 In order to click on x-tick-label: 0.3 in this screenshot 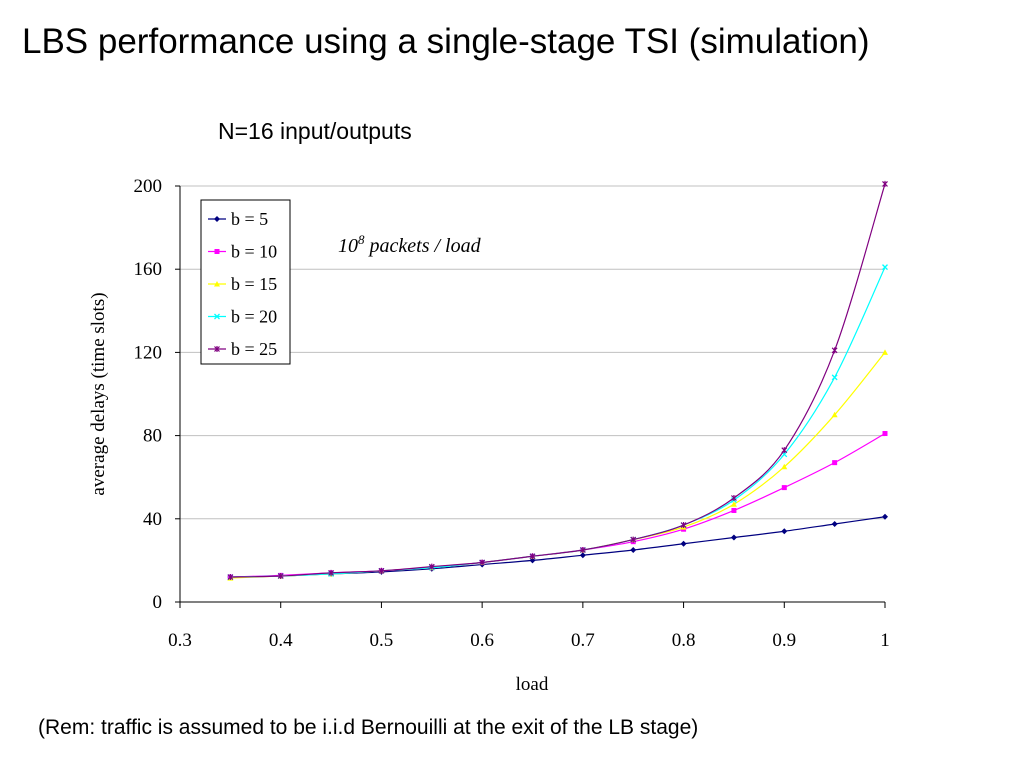, I will do `click(180, 640)`.